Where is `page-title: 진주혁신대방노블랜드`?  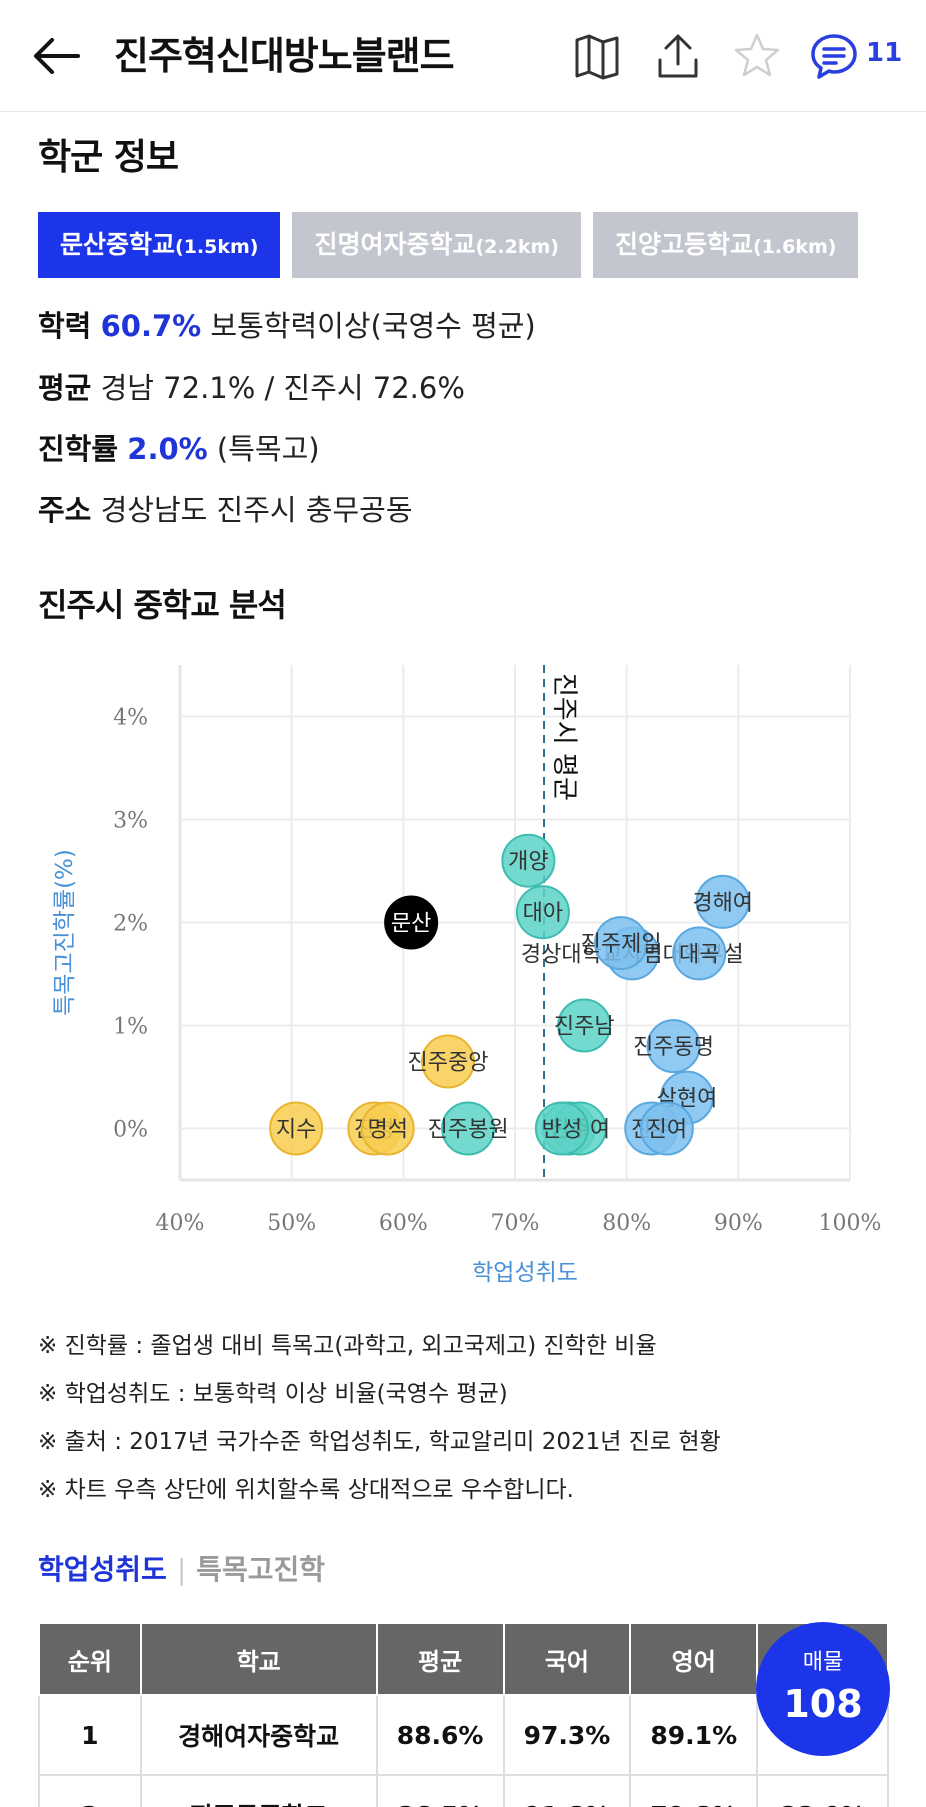
page-title: 진주혁신대방노블랜드 is located at coordinates (284, 56).